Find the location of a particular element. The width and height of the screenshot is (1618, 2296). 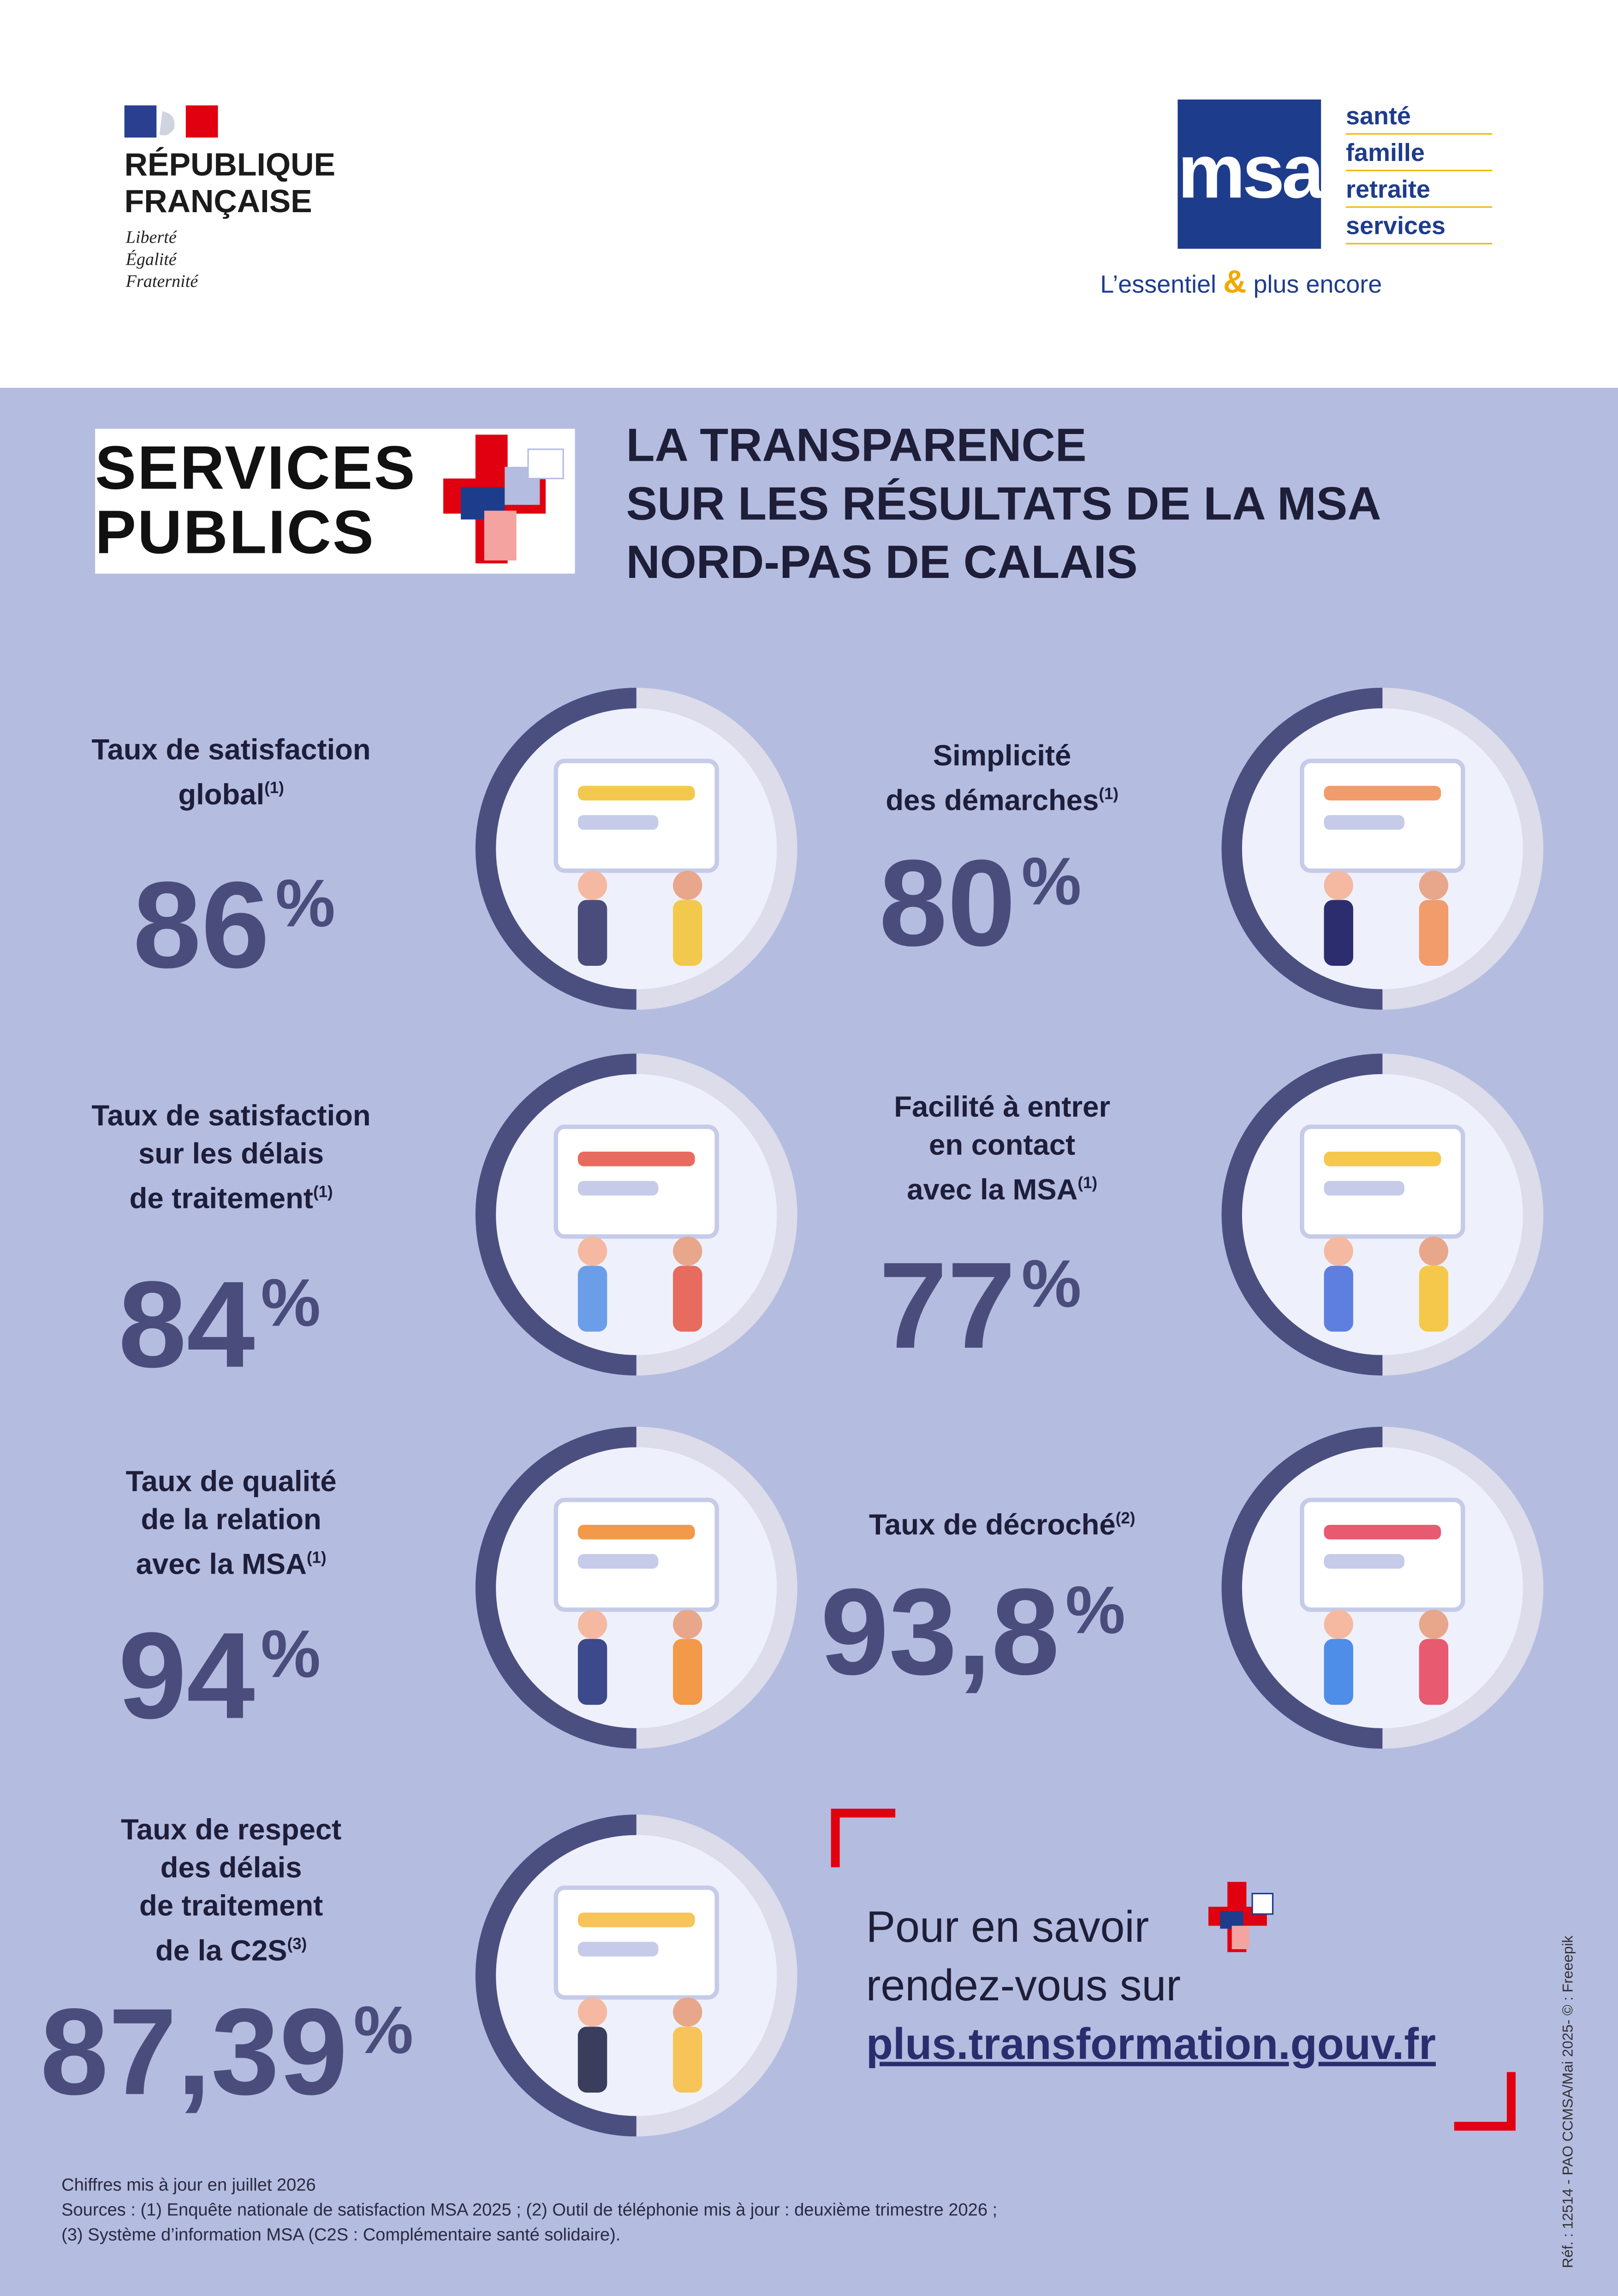

stat-value: 86% is located at coordinates (263, 914).